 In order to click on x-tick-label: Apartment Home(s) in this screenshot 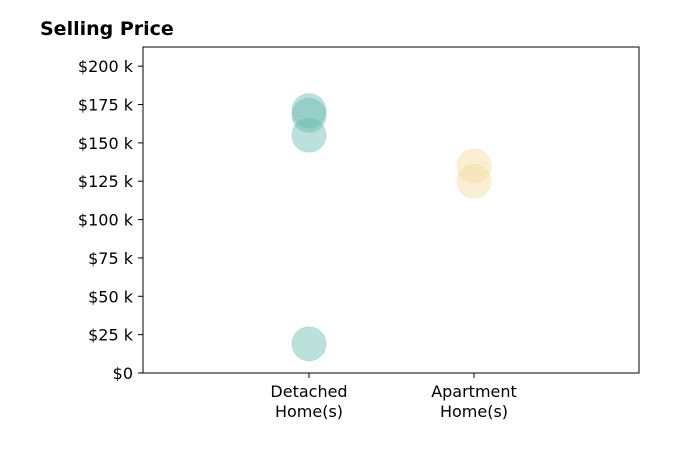, I will do `click(474, 401)`.